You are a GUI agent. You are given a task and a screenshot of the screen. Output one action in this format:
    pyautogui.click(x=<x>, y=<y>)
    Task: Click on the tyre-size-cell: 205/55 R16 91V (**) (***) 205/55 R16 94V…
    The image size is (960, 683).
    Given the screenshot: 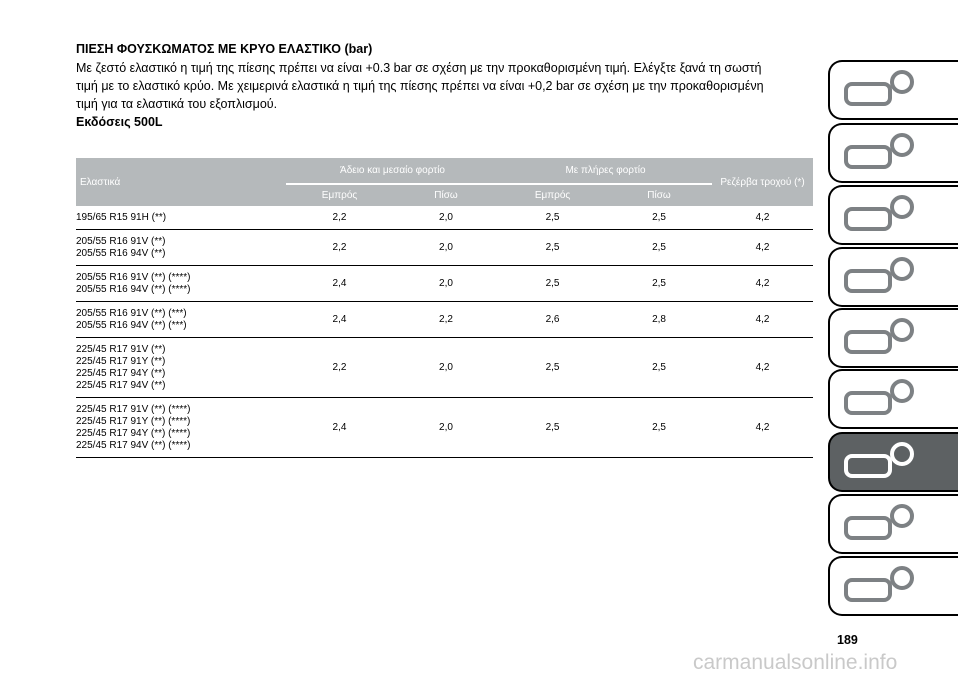 What is the action you would take?
    pyautogui.click(x=181, y=319)
    